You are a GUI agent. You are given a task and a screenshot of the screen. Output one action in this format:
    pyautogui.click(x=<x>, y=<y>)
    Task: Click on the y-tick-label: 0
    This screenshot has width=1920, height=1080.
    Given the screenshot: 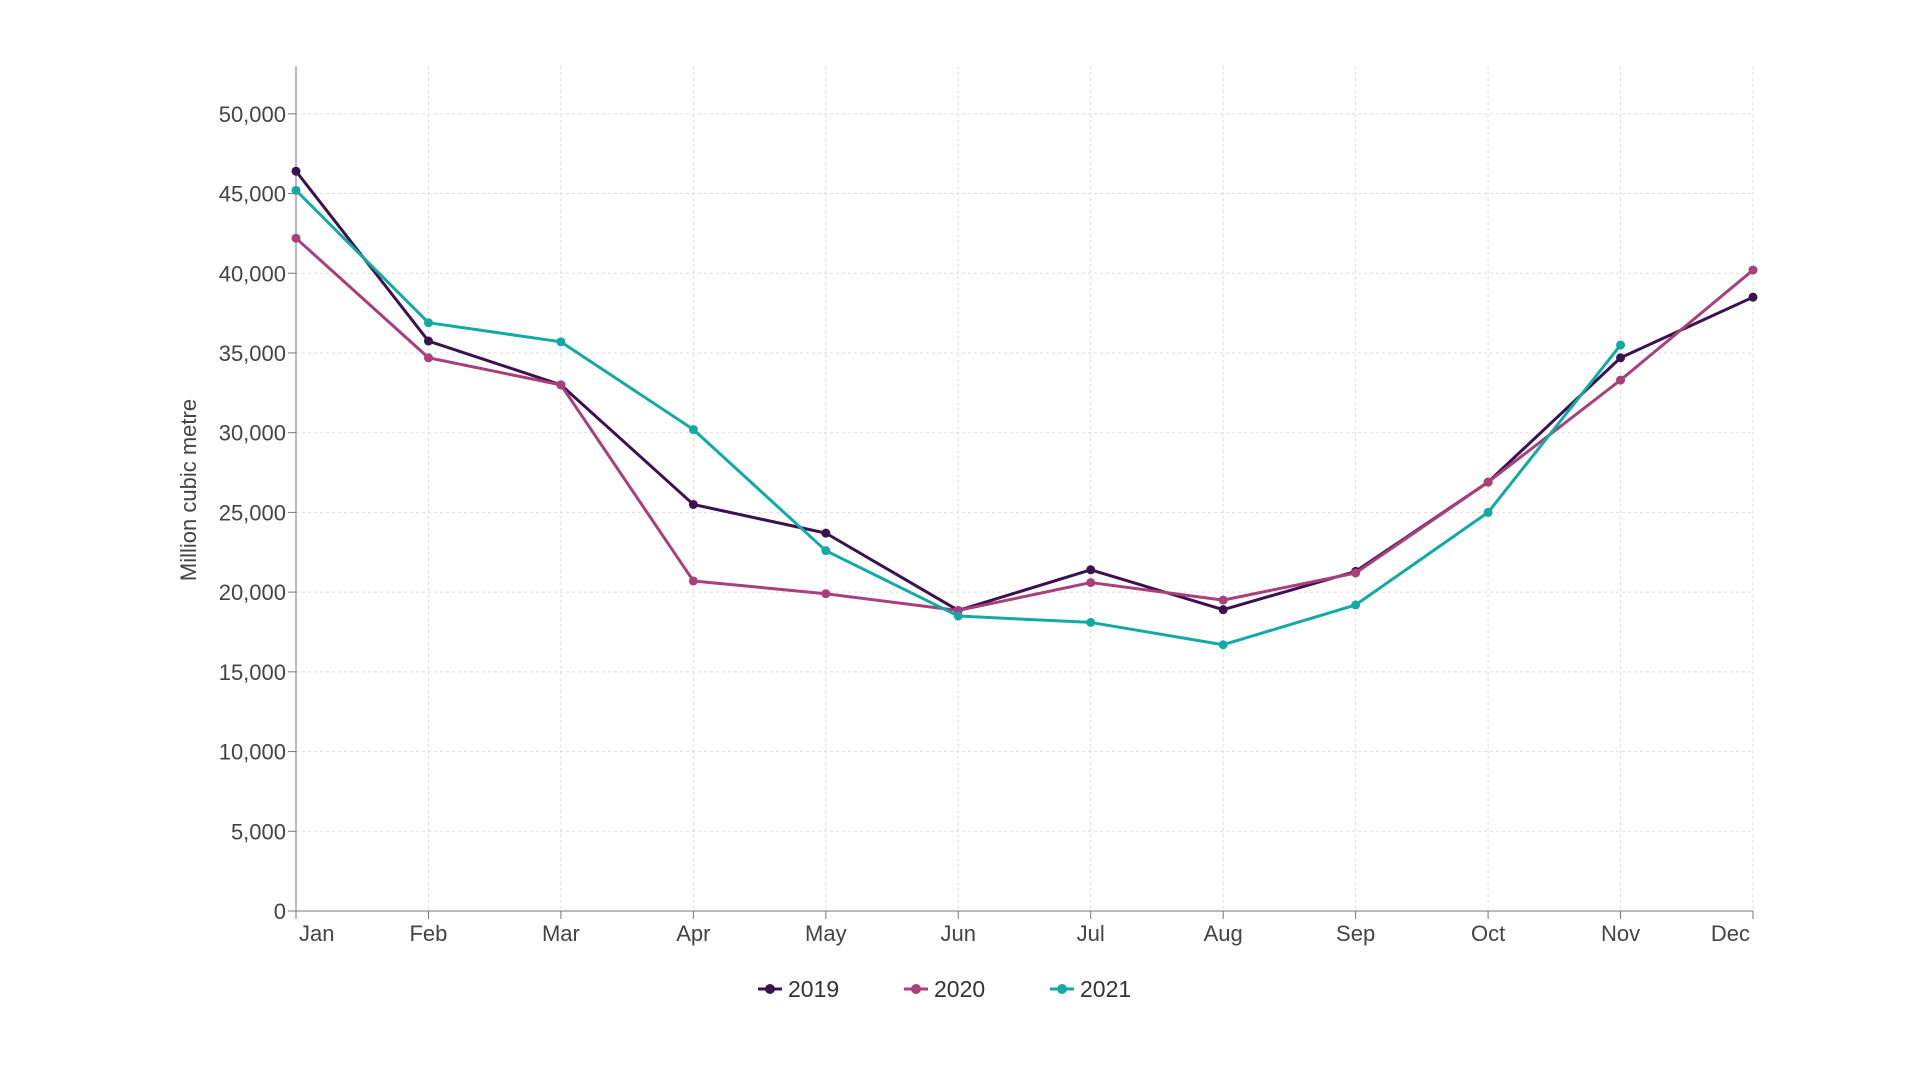 What is the action you would take?
    pyautogui.click(x=280, y=911)
    